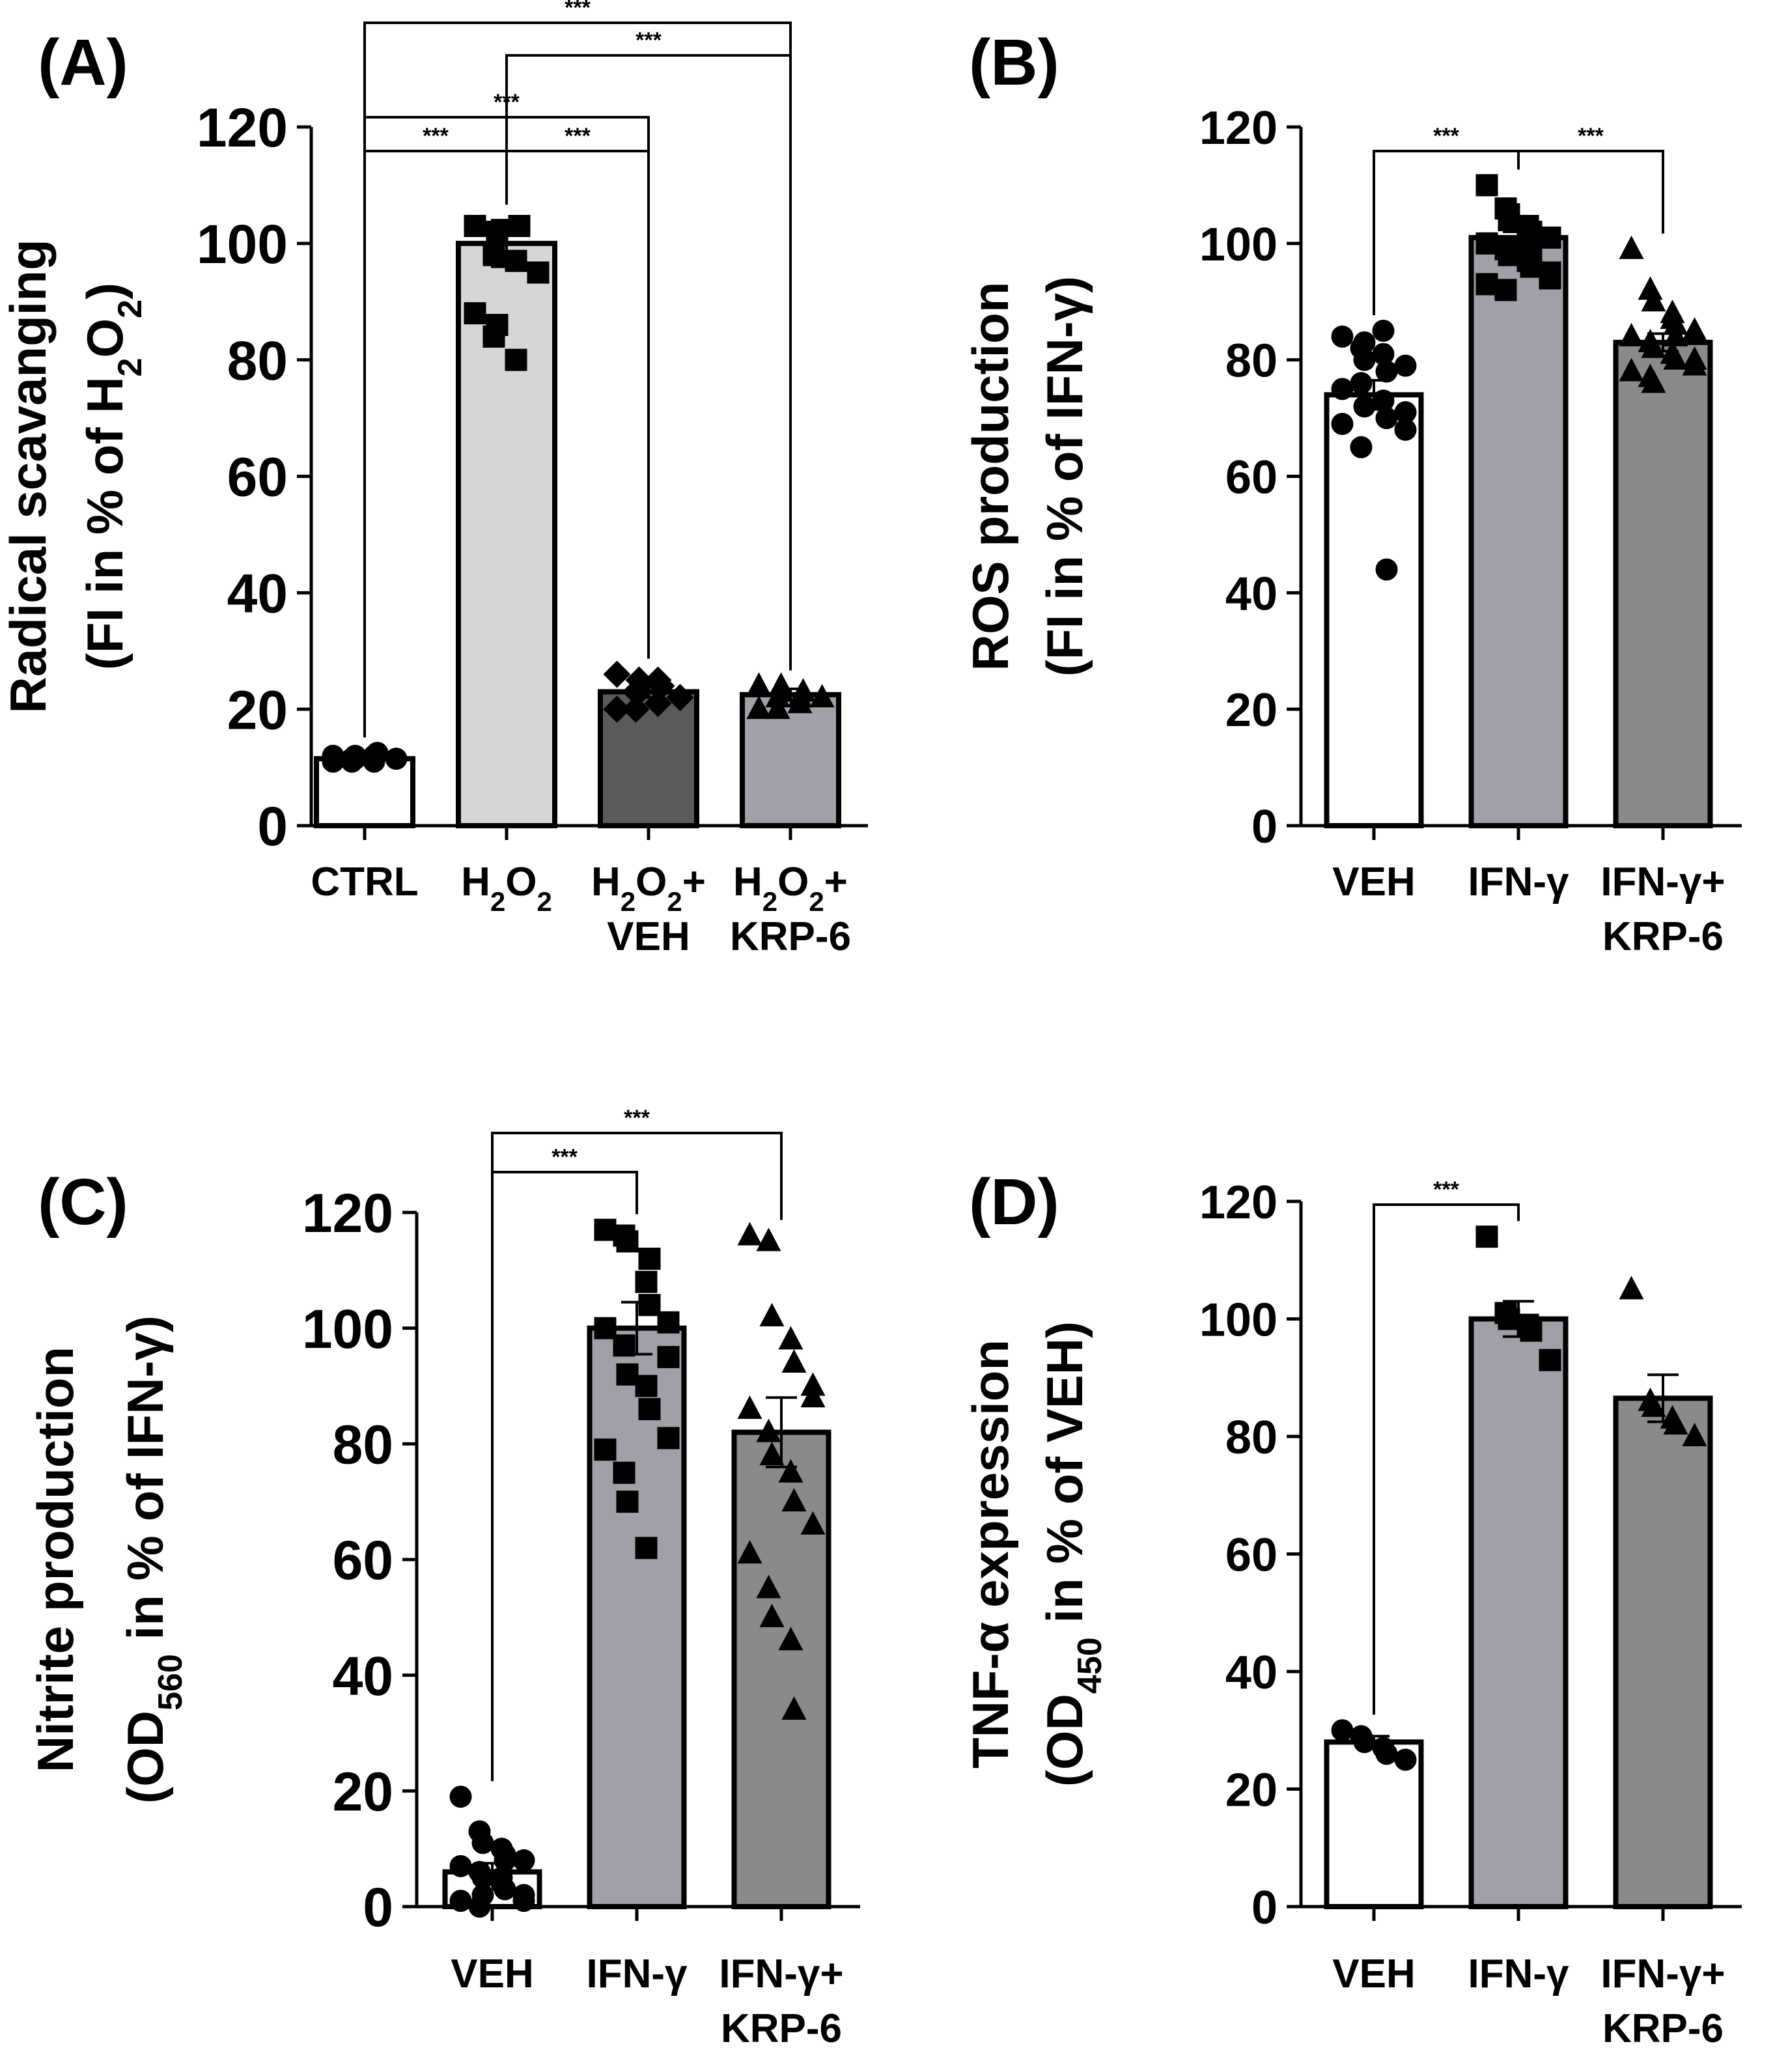 Image resolution: width=1788 pixels, height=2072 pixels. I want to click on text-part: ), so click(104, 292).